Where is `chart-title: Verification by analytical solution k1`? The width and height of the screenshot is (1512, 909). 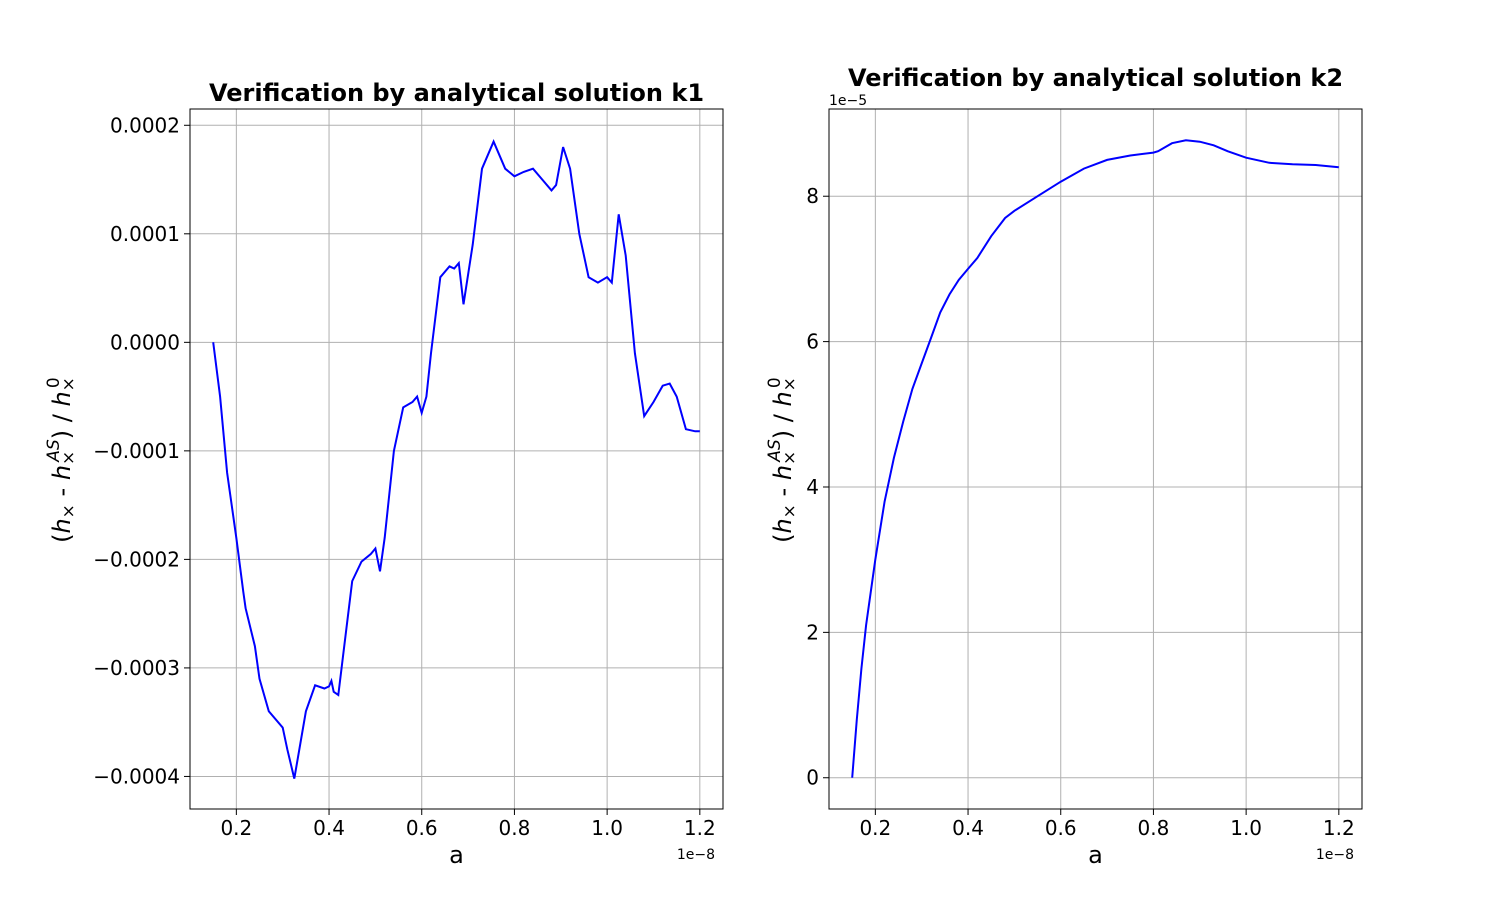 chart-title: Verification by analytical solution k1 is located at coordinates (456, 93).